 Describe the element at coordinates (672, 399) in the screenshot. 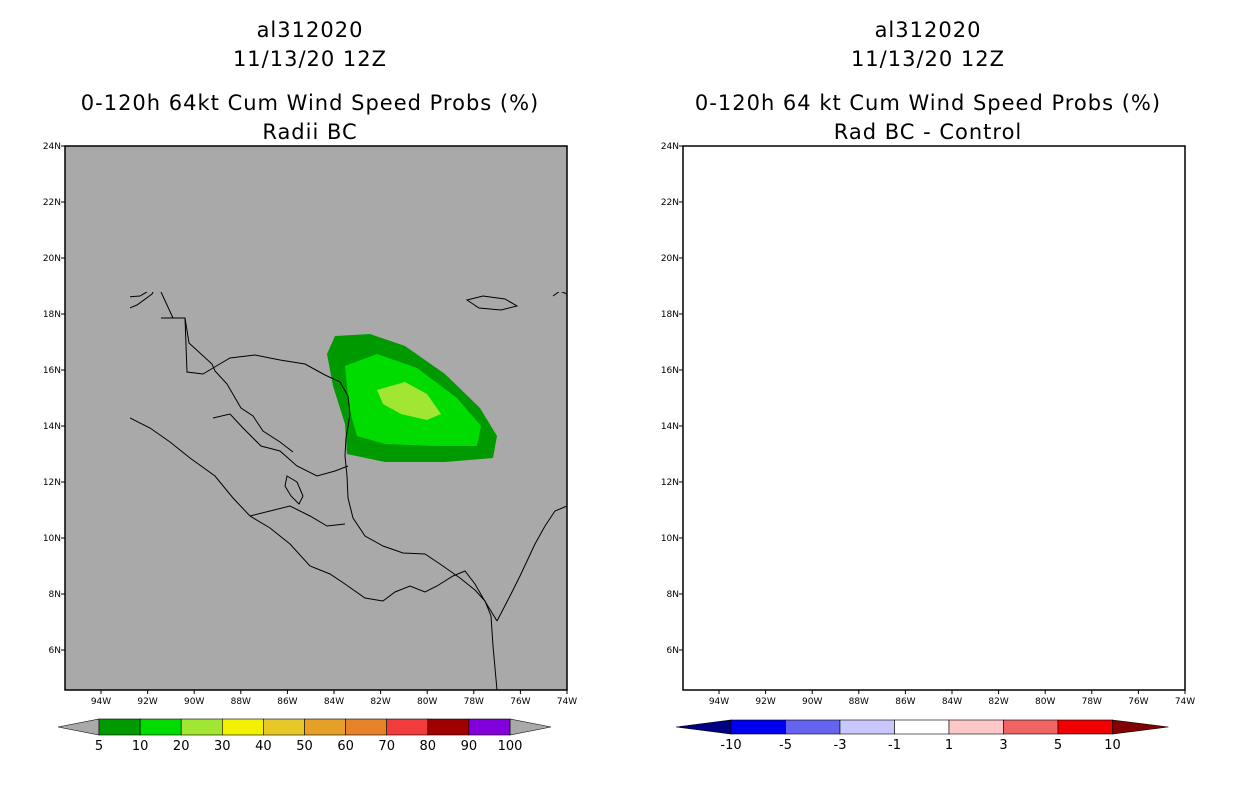

I see `right-lat-axis: 24N 22N 20N 18N 16N 14N 12N 10N 8N 6N` at that location.